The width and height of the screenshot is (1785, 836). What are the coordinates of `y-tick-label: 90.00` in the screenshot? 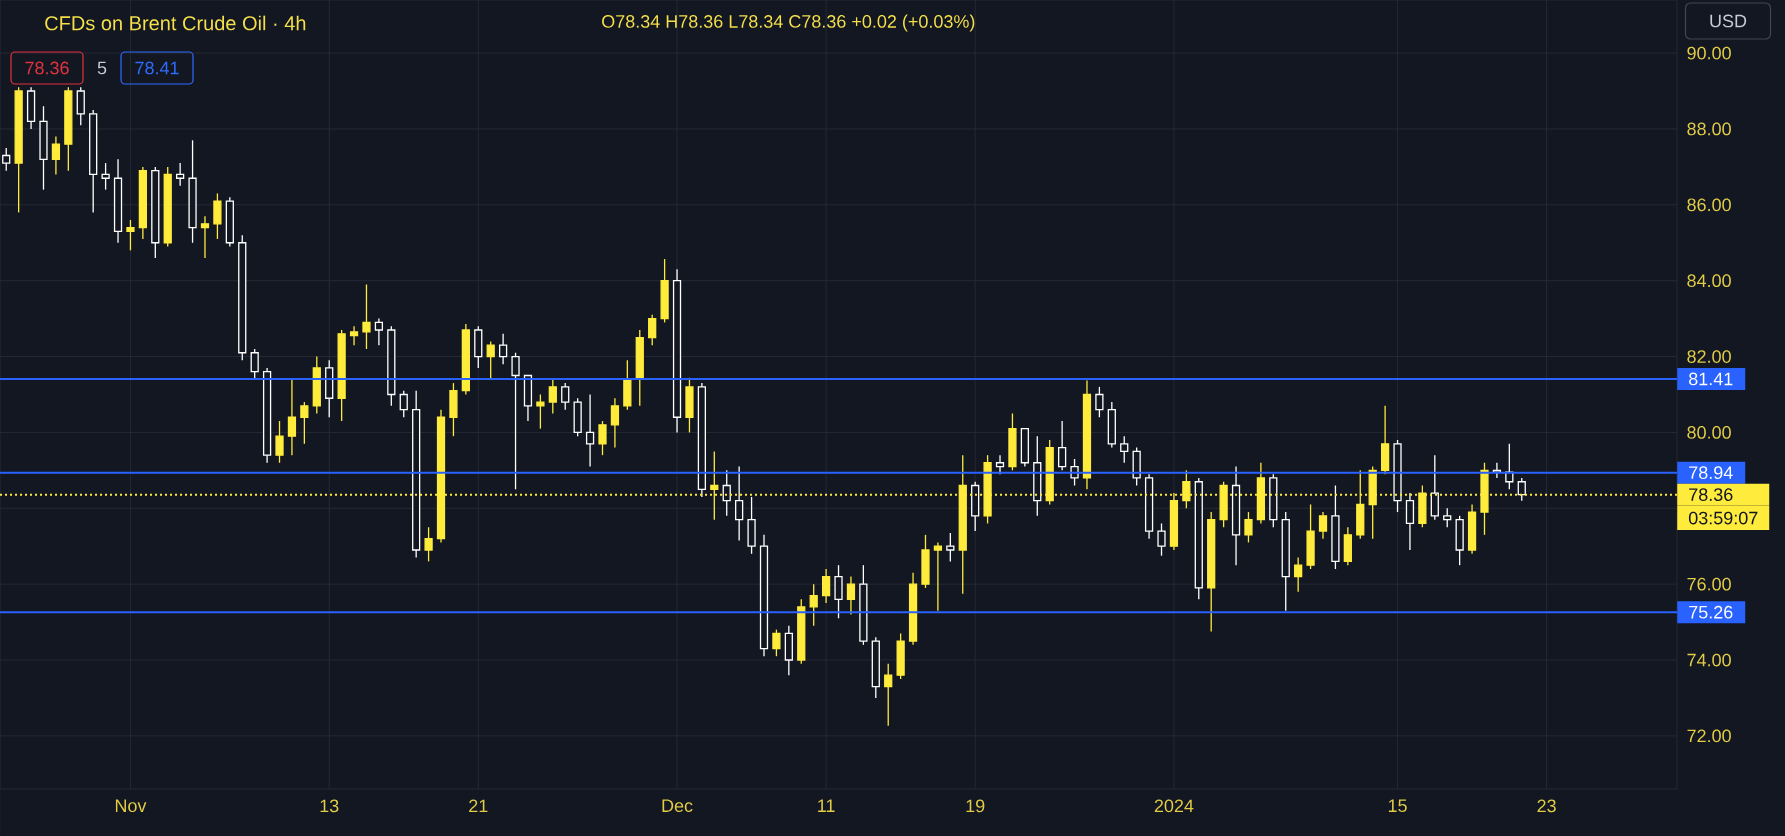 It's located at (1709, 53).